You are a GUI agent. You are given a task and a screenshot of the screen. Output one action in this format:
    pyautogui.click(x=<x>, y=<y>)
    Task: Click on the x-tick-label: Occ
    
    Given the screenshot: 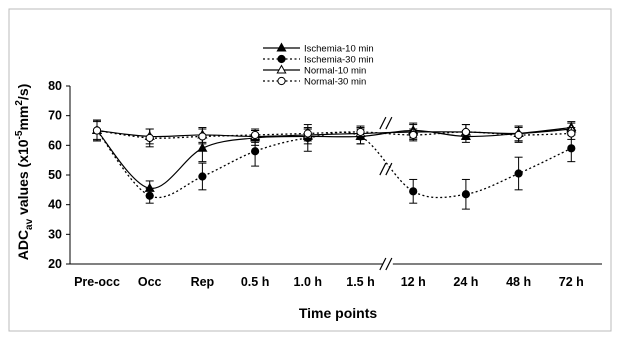 What is the action you would take?
    pyautogui.click(x=150, y=282)
    